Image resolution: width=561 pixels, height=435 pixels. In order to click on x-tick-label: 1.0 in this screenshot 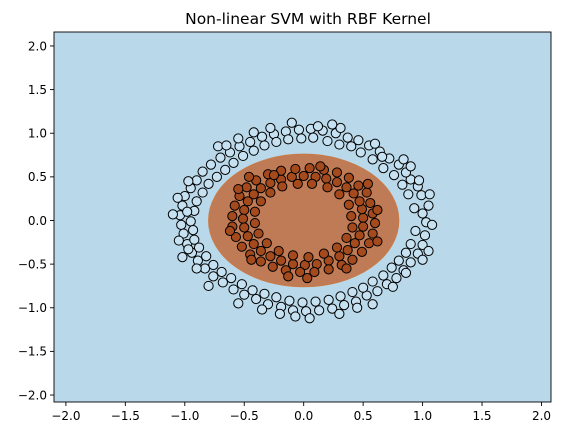, I will do `click(422, 416)`.